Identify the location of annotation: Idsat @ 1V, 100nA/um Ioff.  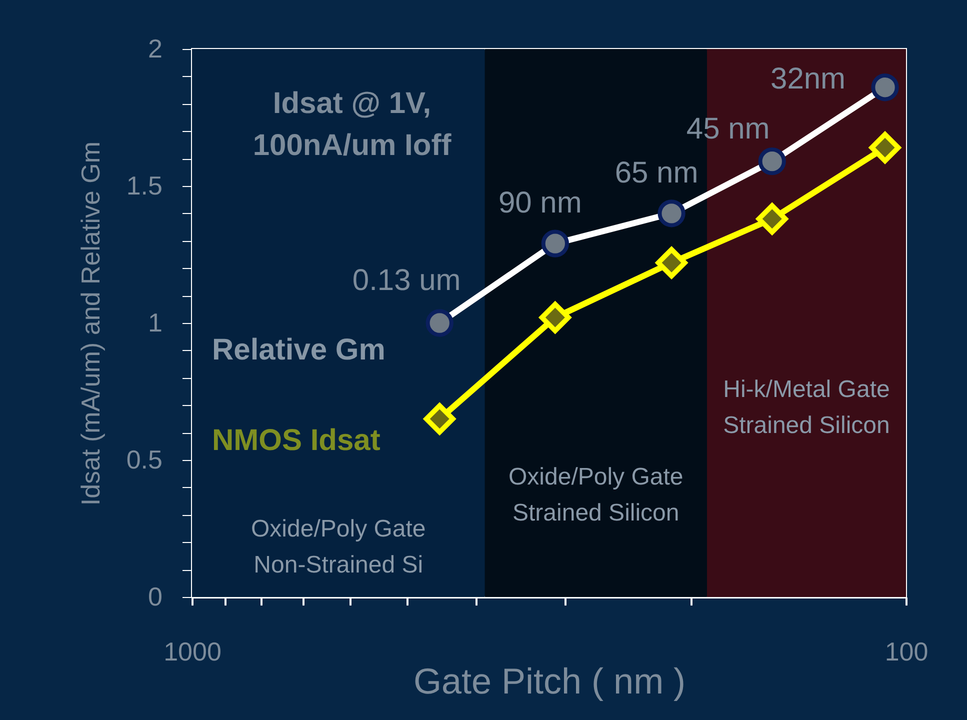
(352, 124).